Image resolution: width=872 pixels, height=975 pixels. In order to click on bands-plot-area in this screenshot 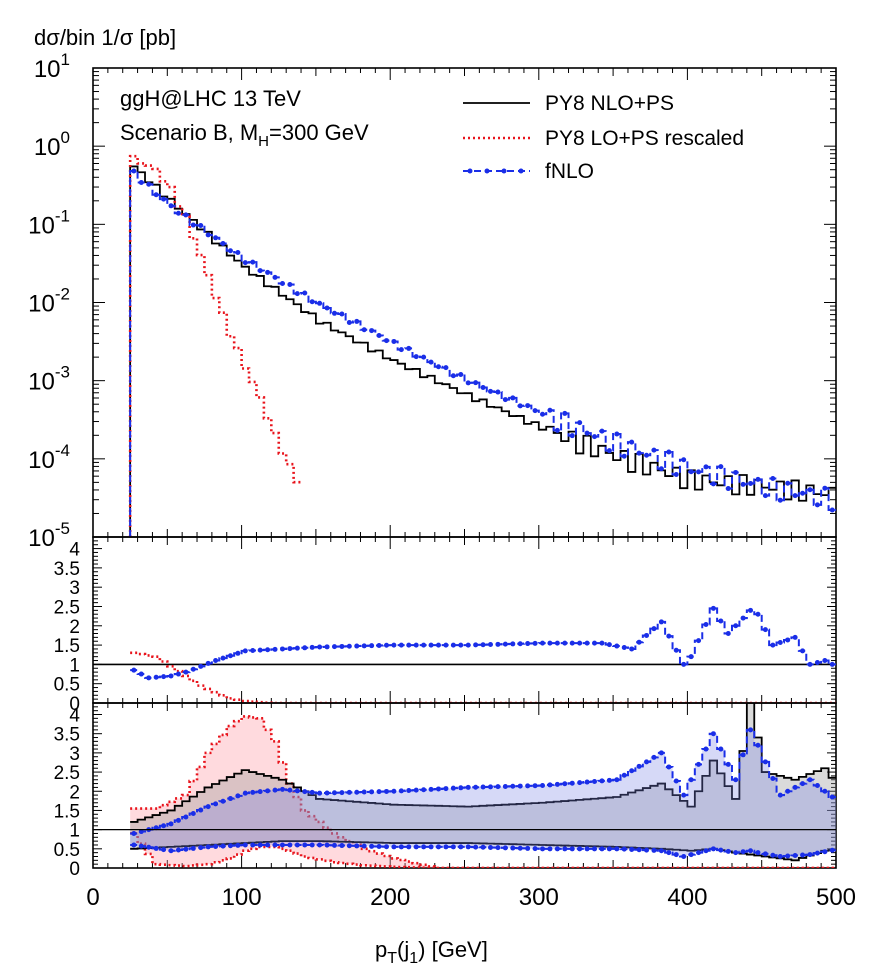, I will do `click(464, 785)`.